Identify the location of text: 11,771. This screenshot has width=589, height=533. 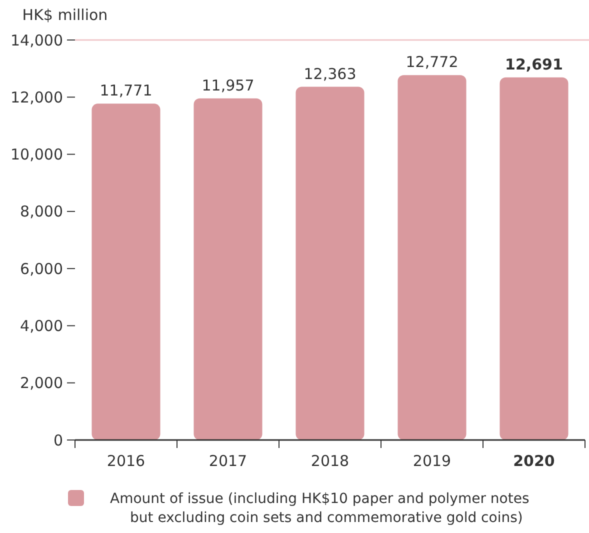
(126, 91).